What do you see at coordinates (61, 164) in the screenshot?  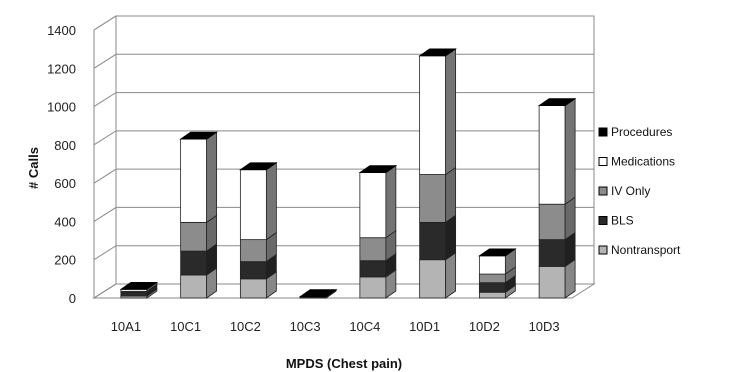 I see `y-axis-ticks: 0 200 400 600 800 1000 1200 1400` at bounding box center [61, 164].